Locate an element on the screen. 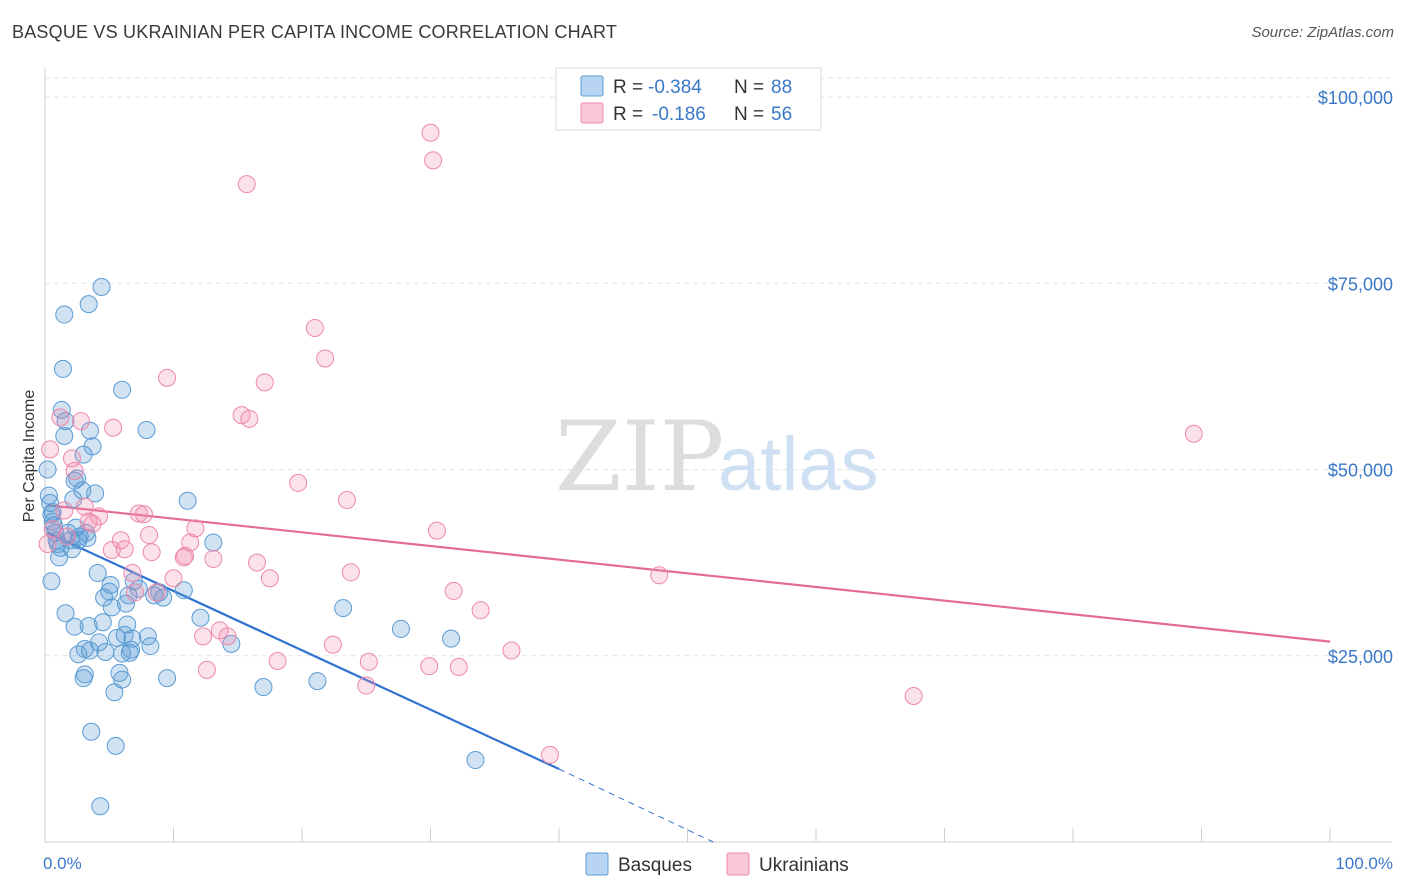 The image size is (1406, 892). legend-r-value-2: -0.186 is located at coordinates (679, 114).